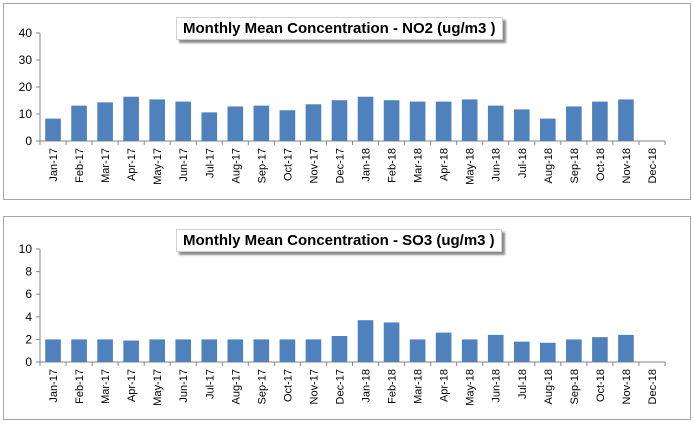 This screenshot has width=694, height=423. I want to click on no2-category-label: Nov-18, so click(627, 165).